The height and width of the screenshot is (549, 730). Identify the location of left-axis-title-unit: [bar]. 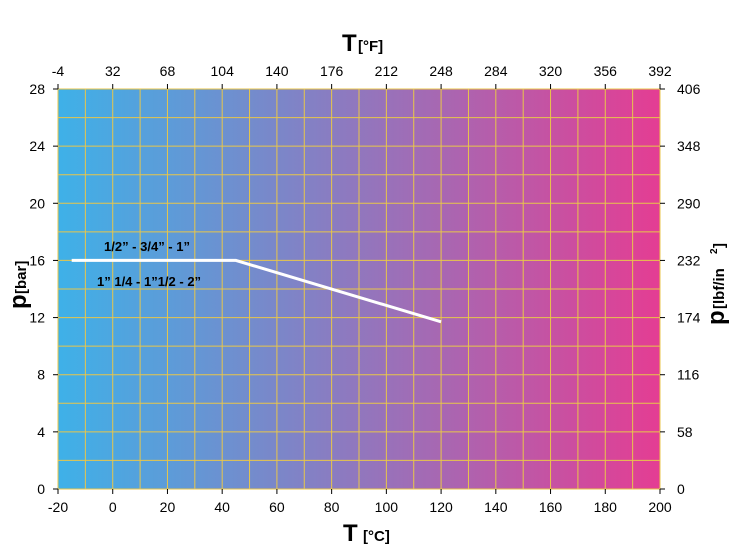
(21, 277).